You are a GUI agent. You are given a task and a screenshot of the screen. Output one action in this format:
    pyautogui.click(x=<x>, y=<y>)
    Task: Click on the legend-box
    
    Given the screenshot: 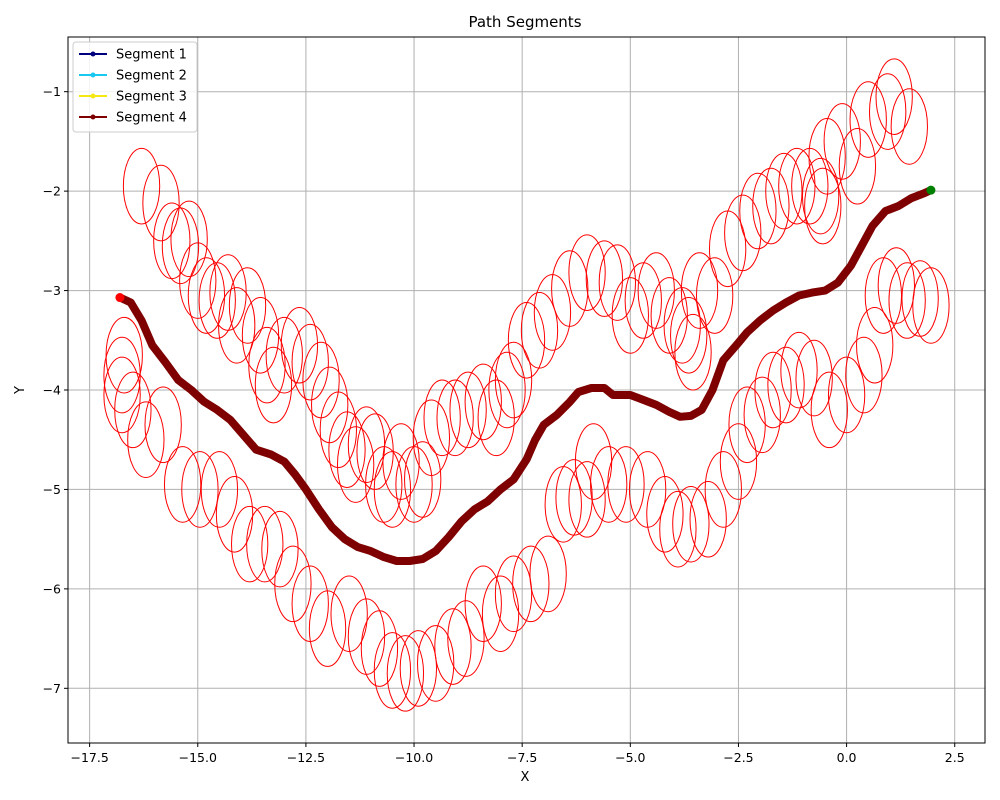 What is the action you would take?
    pyautogui.click(x=135, y=87)
    